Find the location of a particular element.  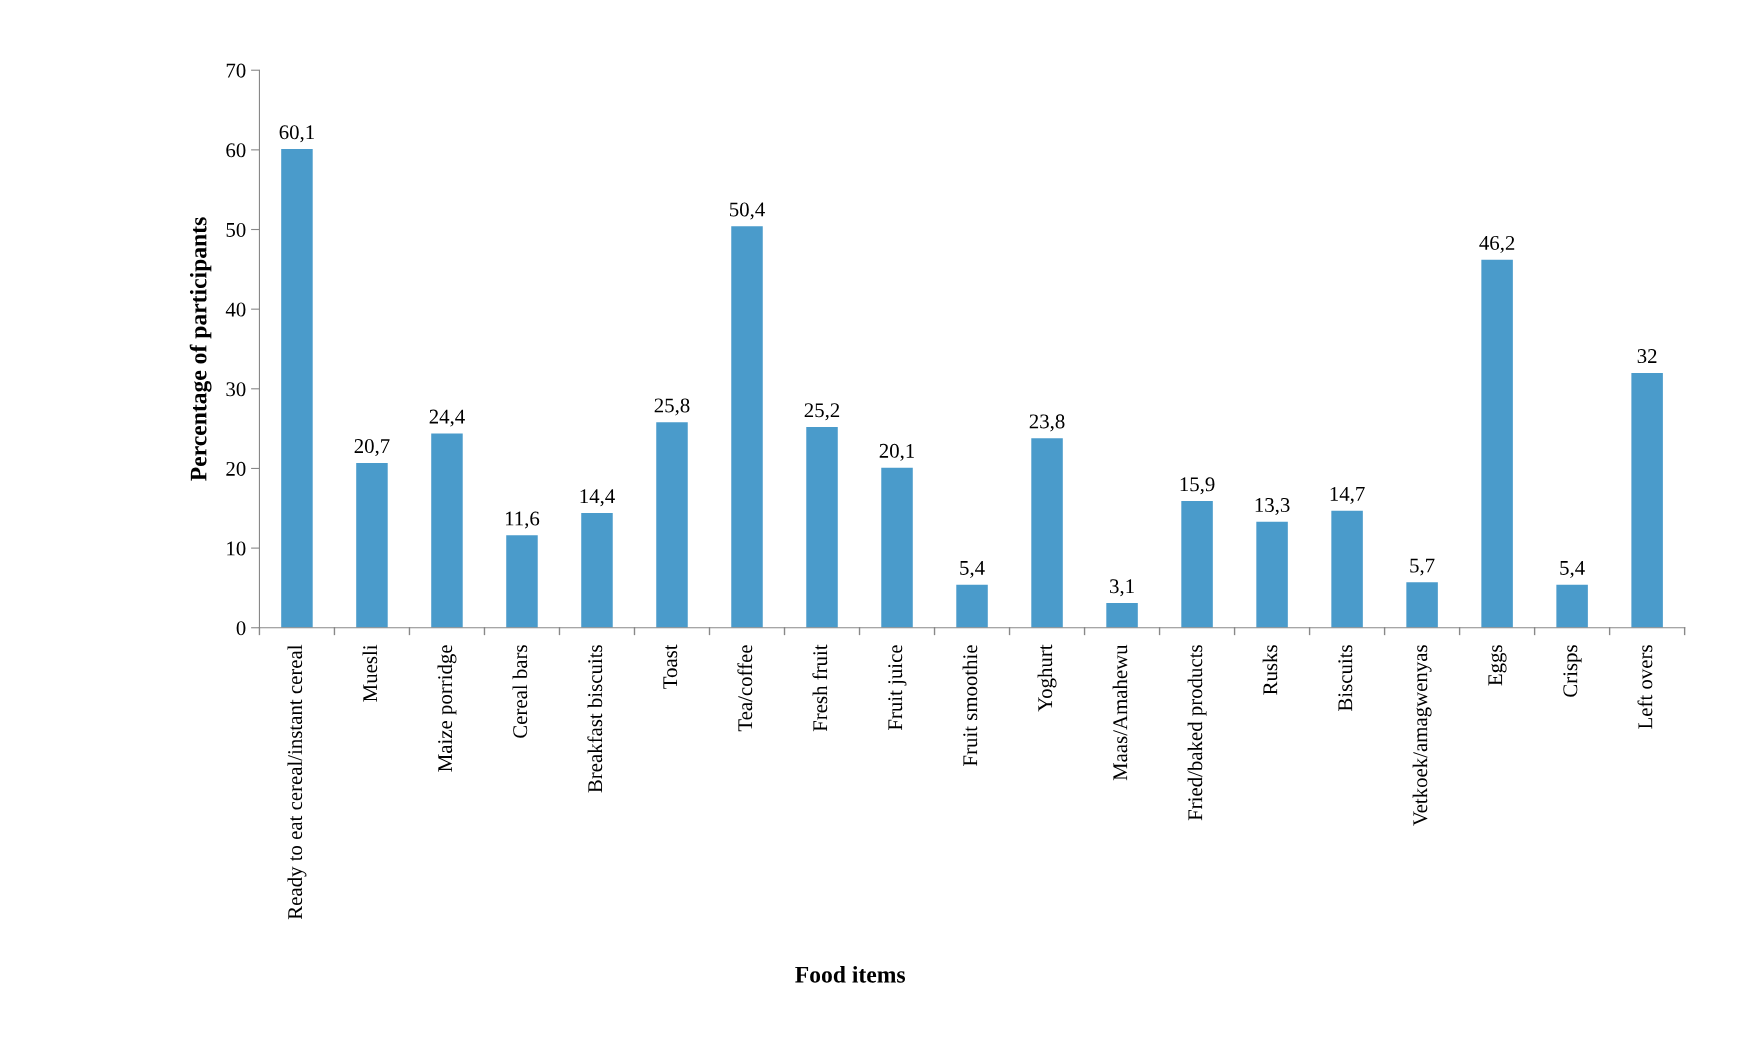

data-label: 5,7 is located at coordinates (1422, 567).